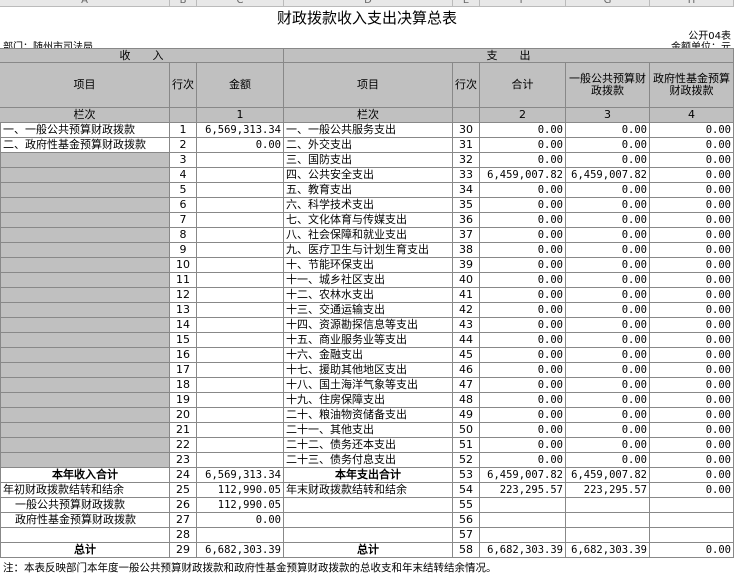 This screenshot has width=734, height=576. I want to click on amount-cell: 6,682,303.39, so click(240, 550).